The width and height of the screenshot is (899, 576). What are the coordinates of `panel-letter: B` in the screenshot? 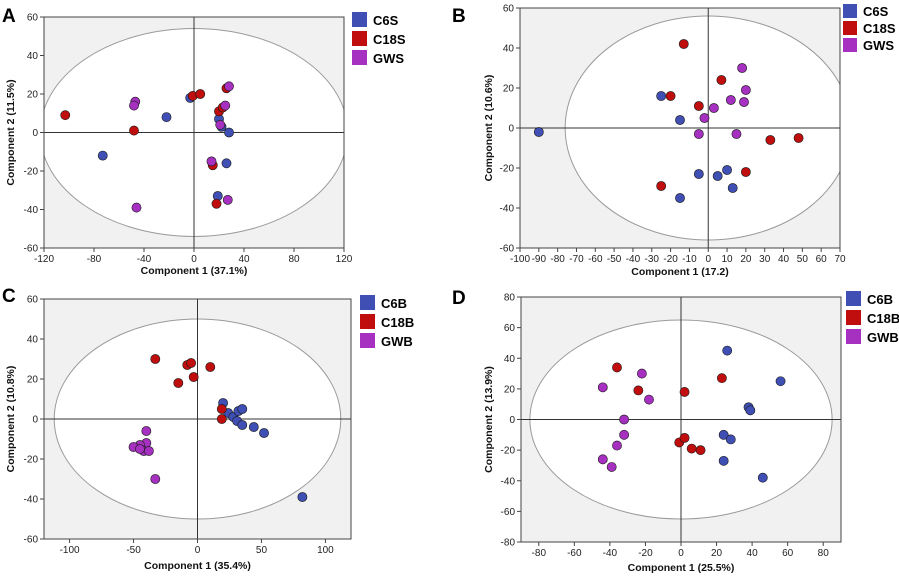 It's located at (459, 16).